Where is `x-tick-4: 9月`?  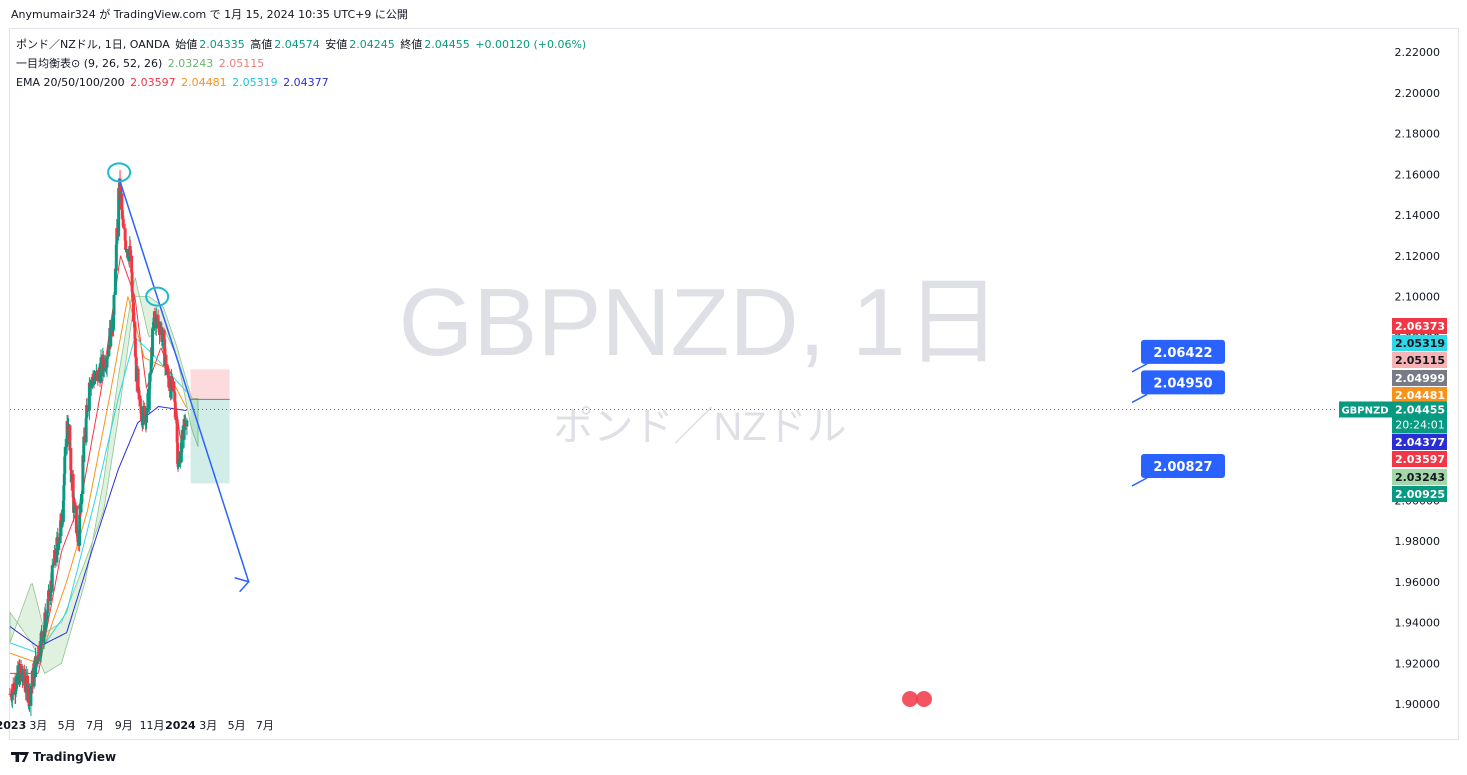 x-tick-4: 9月 is located at coordinates (124, 725).